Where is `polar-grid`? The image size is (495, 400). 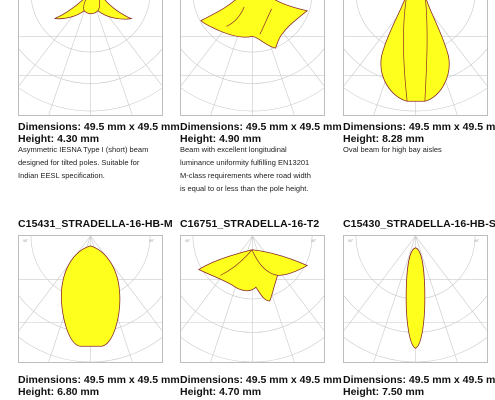
polar-grid is located at coordinates (90, 57).